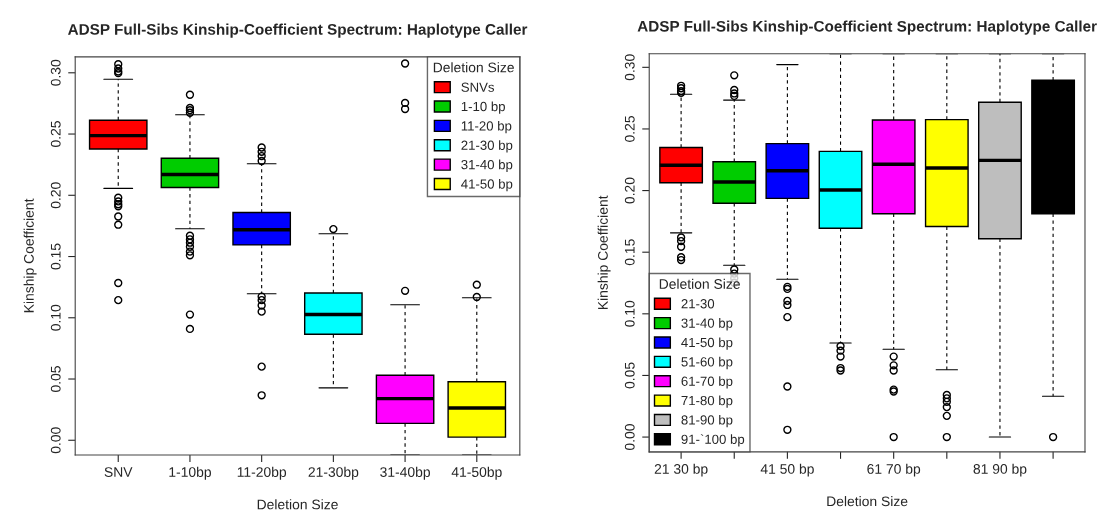 The height and width of the screenshot is (517, 1106). I want to click on legend-label: 61-70 bp, so click(707, 382).